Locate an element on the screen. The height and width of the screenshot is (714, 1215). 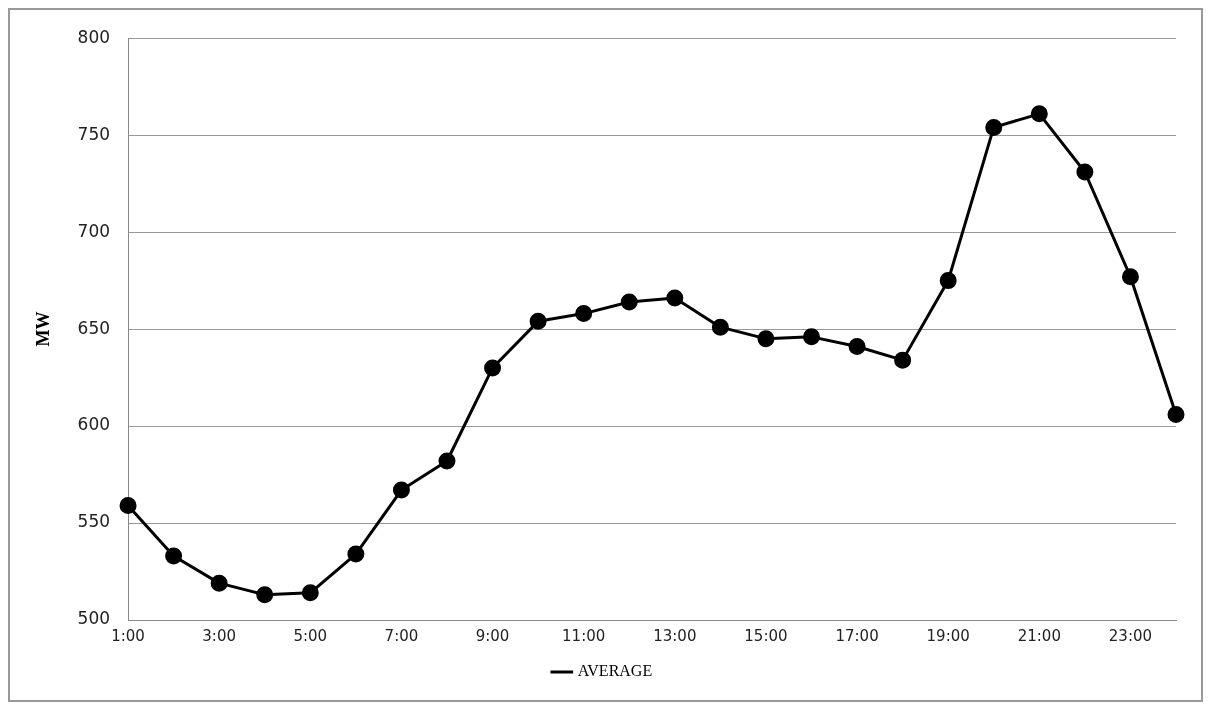
legend-label: AVERAGE is located at coordinates (615, 671).